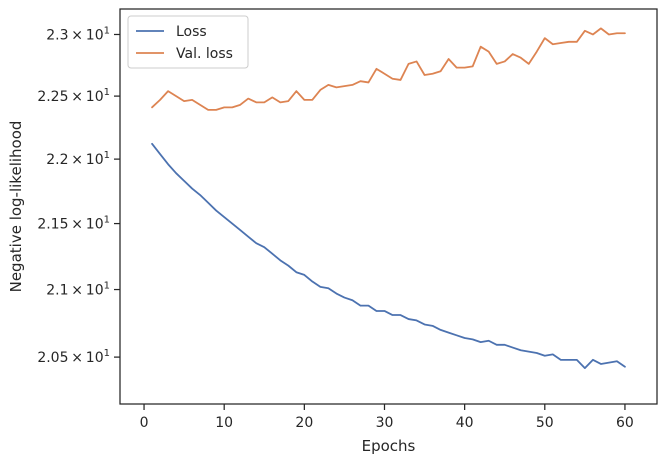 This screenshot has height=463, width=667. Describe the element at coordinates (78, 34) in the screenshot. I see `y-tick-label: 2.3 × 10¹` at that location.